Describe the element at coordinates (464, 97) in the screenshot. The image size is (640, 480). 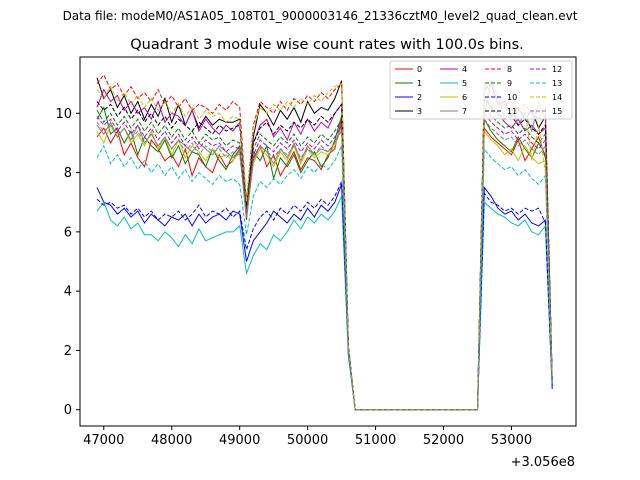
I see `legend-label-6: 6` at that location.